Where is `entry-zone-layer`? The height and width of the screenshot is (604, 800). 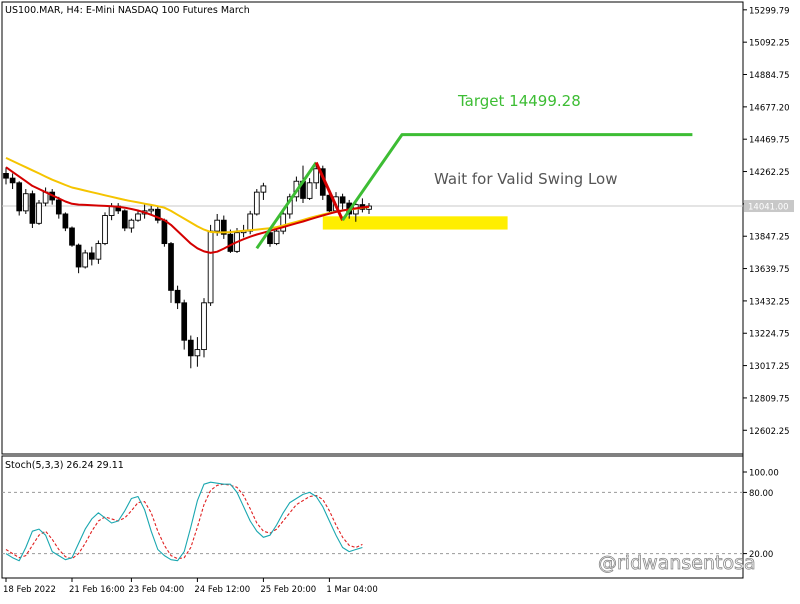
entry-zone-layer is located at coordinates (415, 223).